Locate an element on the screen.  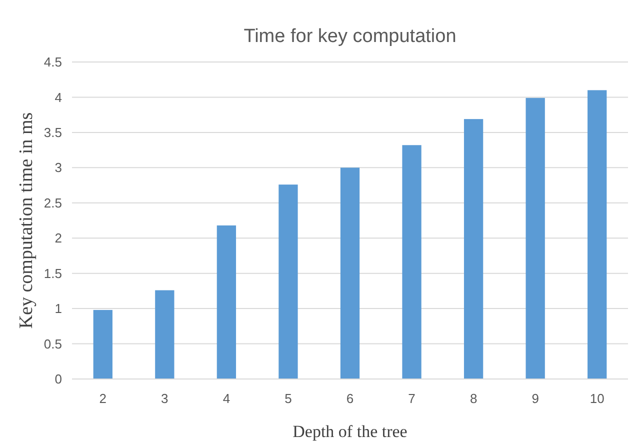
x-tick-label: 7 is located at coordinates (412, 398).